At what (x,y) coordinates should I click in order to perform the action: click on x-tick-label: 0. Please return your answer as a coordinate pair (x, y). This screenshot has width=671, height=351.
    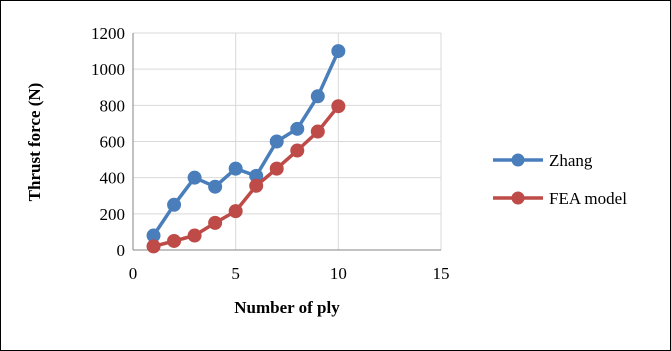
    Looking at the image, I should click on (133, 273).